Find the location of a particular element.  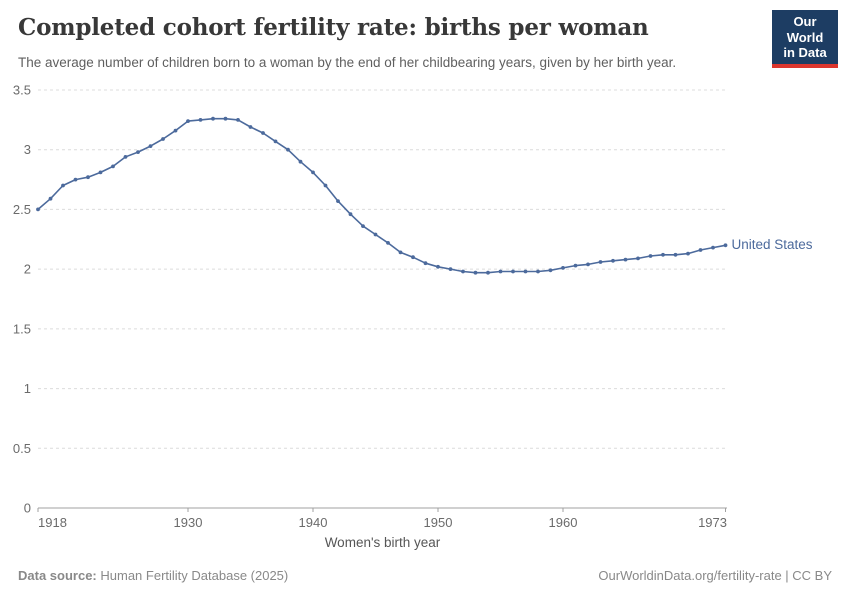

logo-line2: in Data is located at coordinates (805, 52).